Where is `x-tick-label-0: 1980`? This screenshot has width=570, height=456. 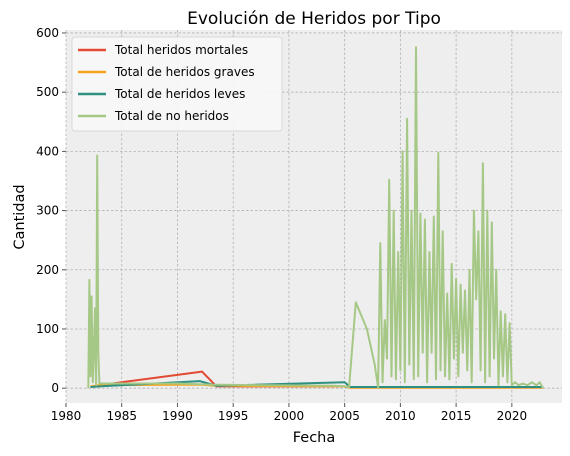
x-tick-label-0: 1980 is located at coordinates (66, 416).